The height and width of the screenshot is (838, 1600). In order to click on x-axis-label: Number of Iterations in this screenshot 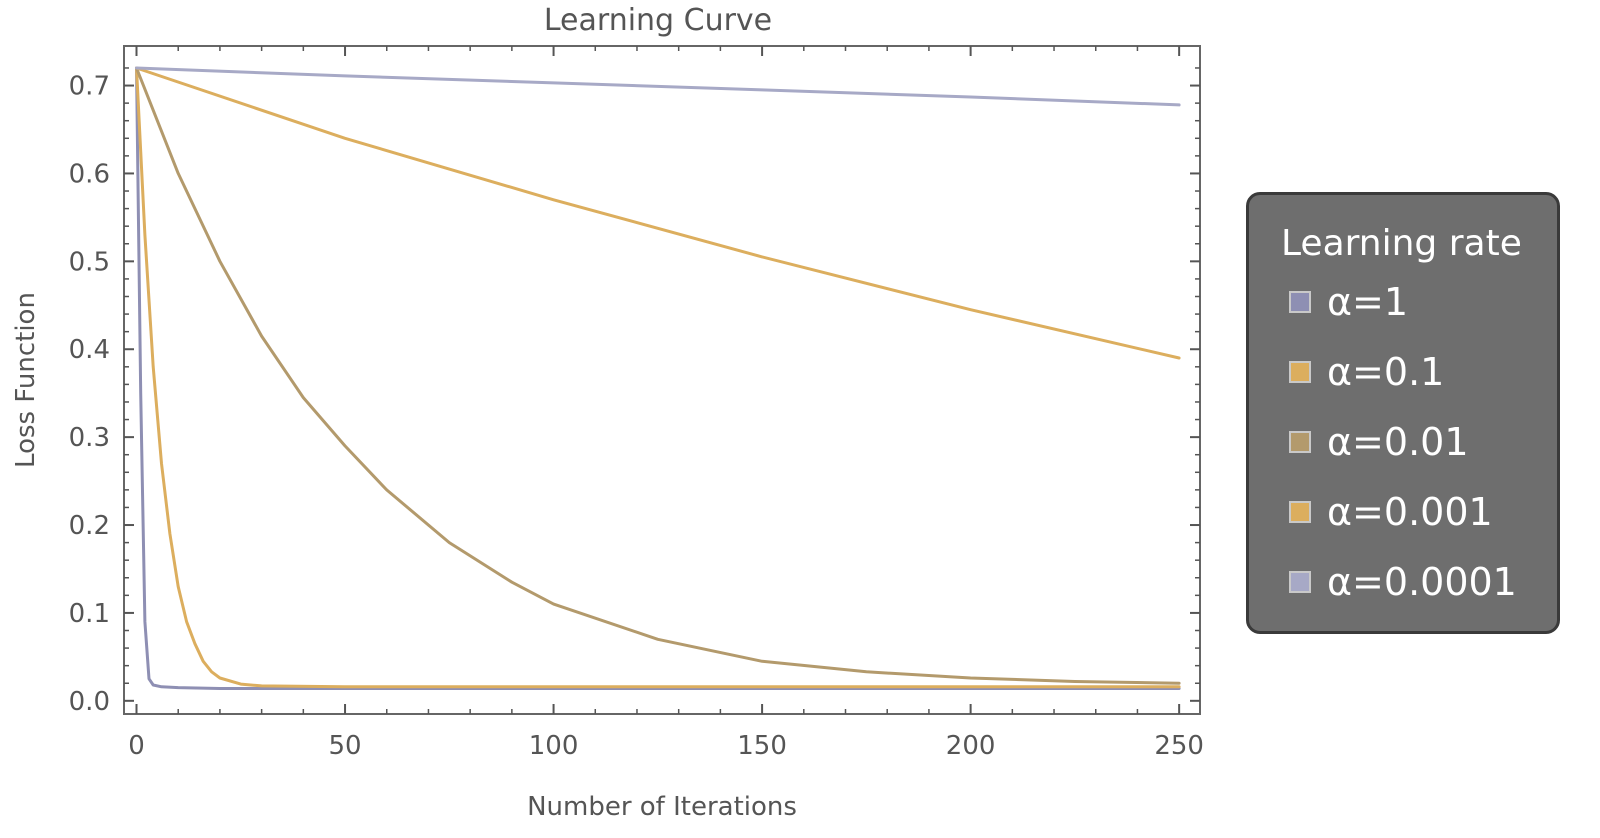, I will do `click(662, 807)`.